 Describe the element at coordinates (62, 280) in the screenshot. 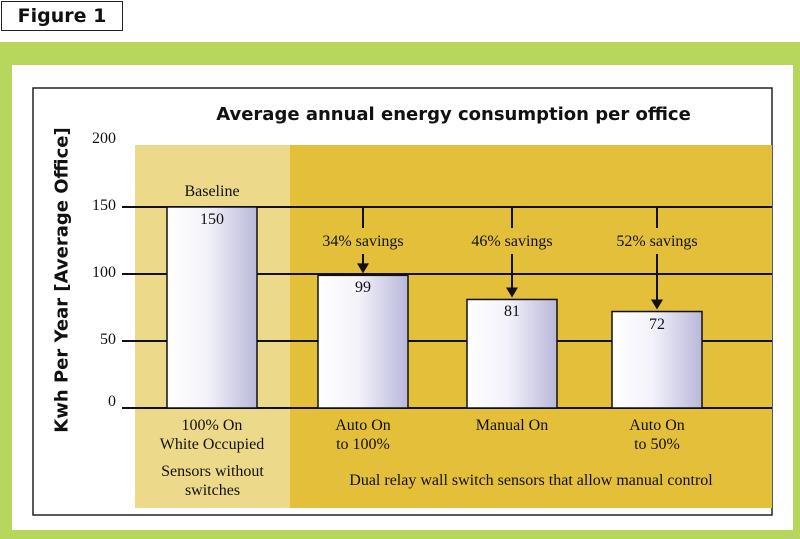

I see `y-axis-title: Kwh Per Year [Average Office]` at that location.